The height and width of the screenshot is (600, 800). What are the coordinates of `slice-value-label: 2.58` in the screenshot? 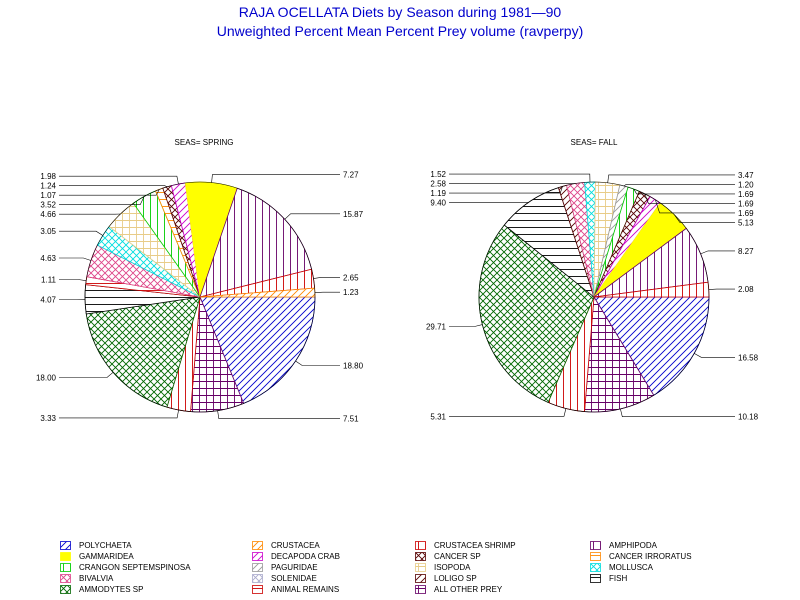 It's located at (438, 184).